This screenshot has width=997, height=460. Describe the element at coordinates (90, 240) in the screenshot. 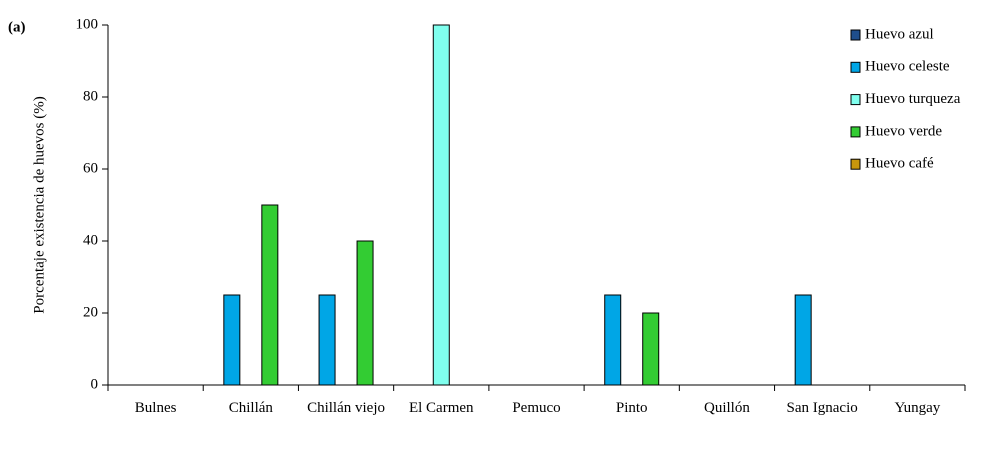

I see `y-tick-label: 40` at that location.